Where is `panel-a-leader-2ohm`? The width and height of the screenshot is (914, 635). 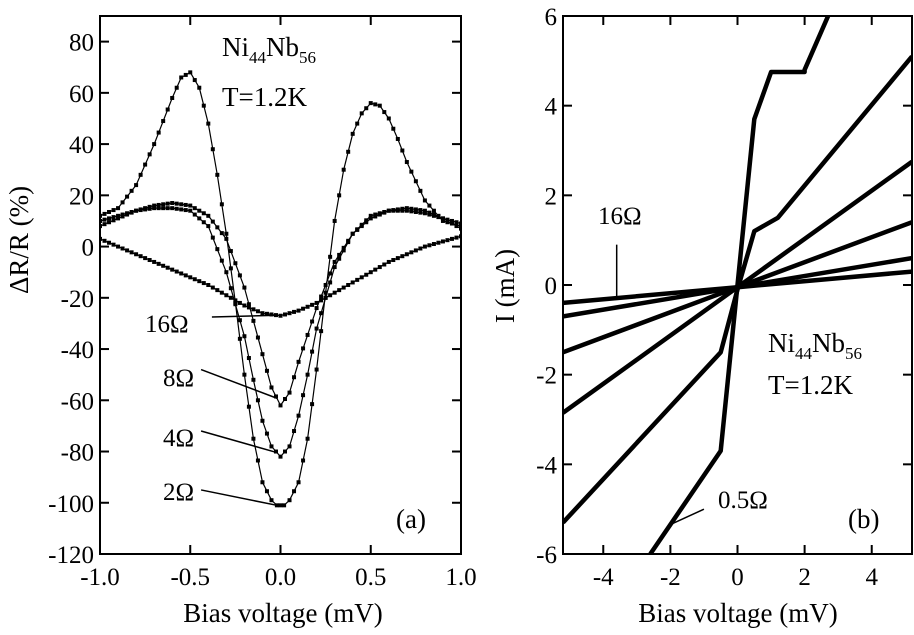 panel-a-leader-2ohm is located at coordinates (239, 498).